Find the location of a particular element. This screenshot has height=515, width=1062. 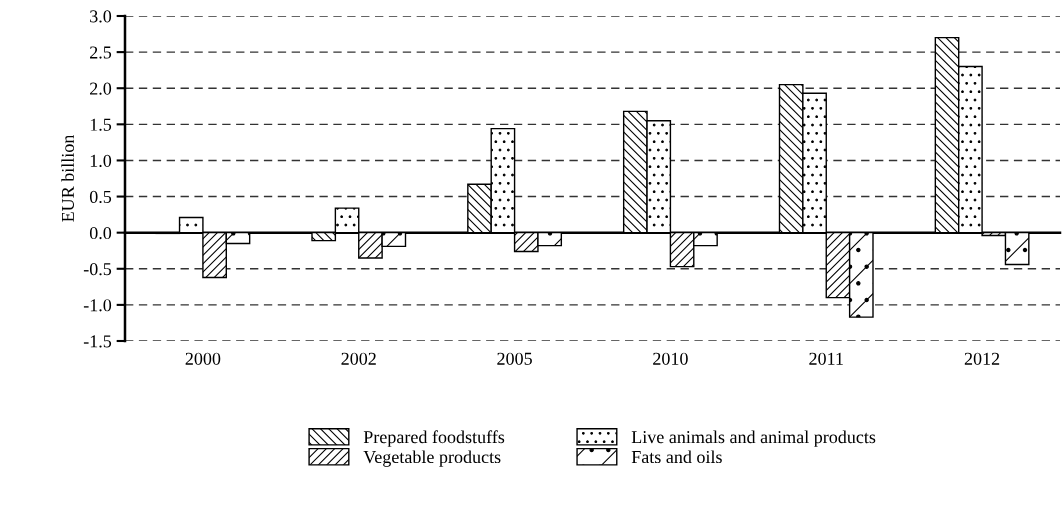

legend-label: Fats and oils is located at coordinates (676, 457).